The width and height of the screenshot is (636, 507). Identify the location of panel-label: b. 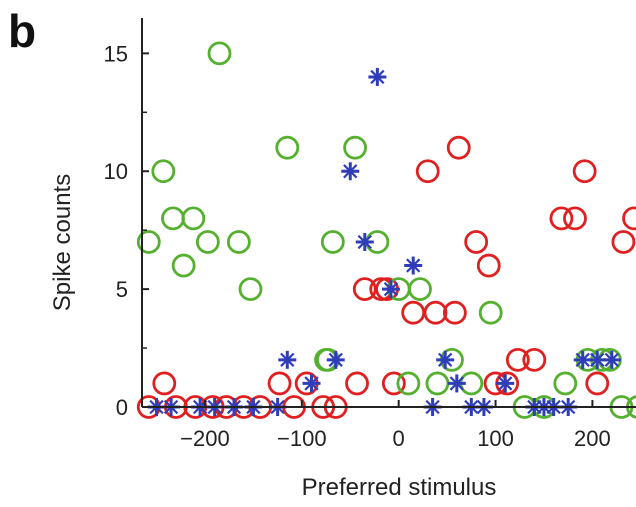
(22, 31).